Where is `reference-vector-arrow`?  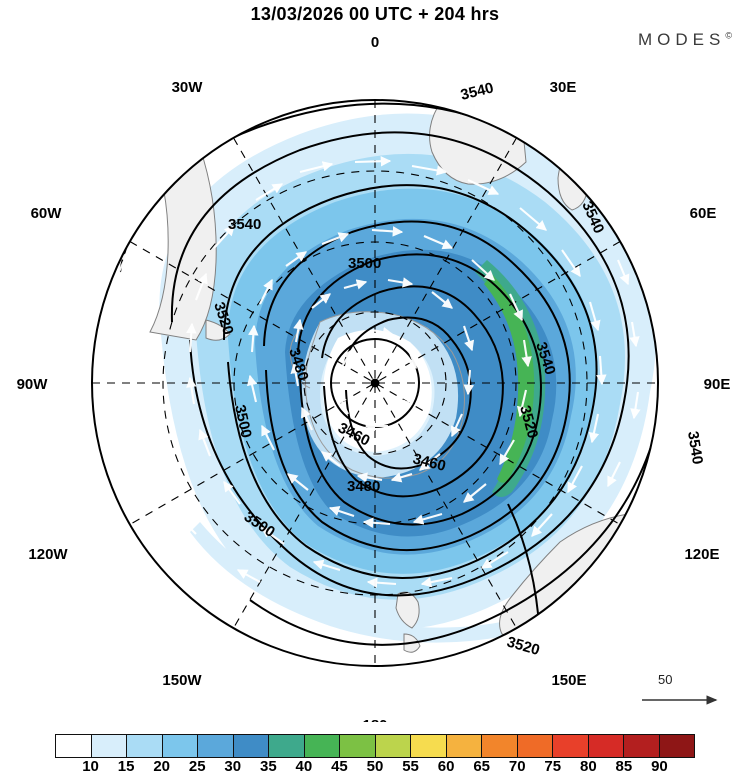
reference-vector-arrow is located at coordinates (680, 700).